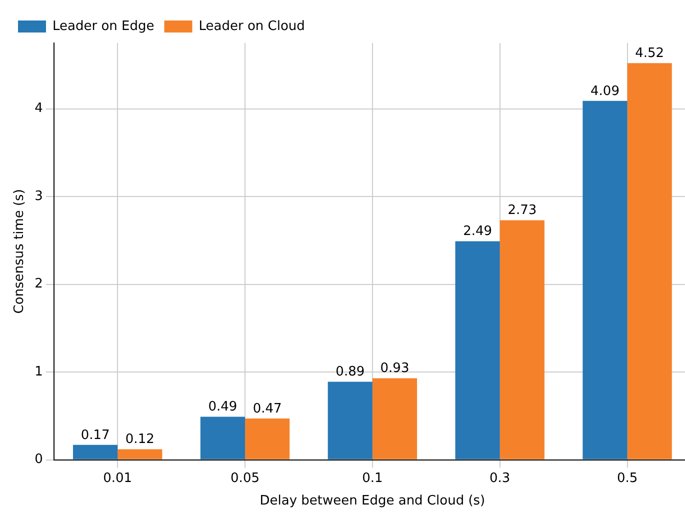 This screenshot has height=513, width=685. What do you see at coordinates (117, 478) in the screenshot?
I see `x-tick-label: 0.01` at bounding box center [117, 478].